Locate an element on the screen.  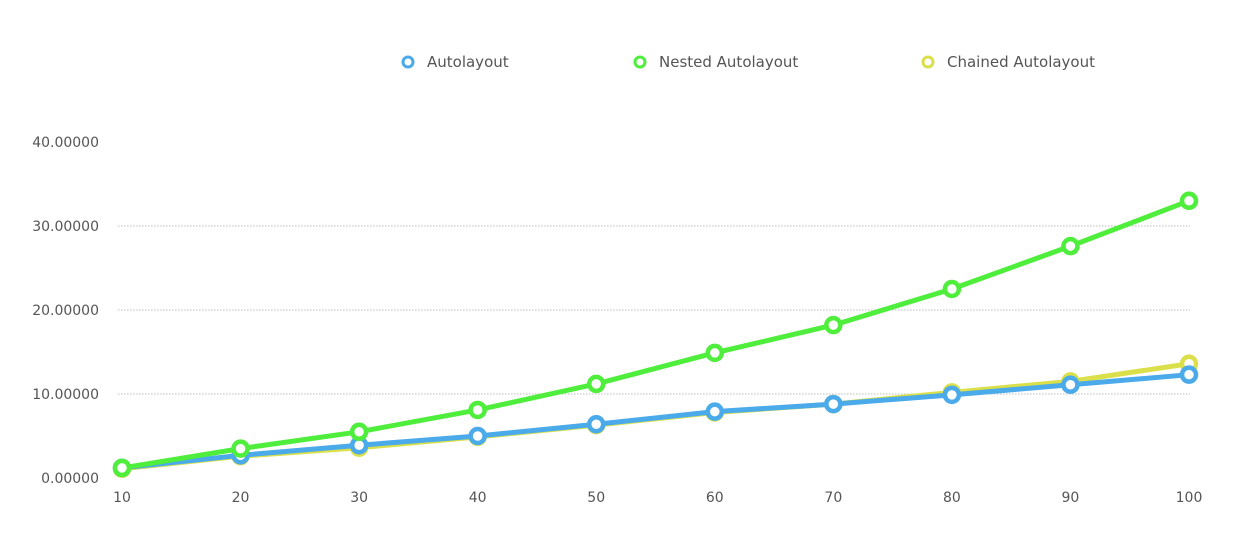
legend-label: Nested Autolayout is located at coordinates (728, 62).